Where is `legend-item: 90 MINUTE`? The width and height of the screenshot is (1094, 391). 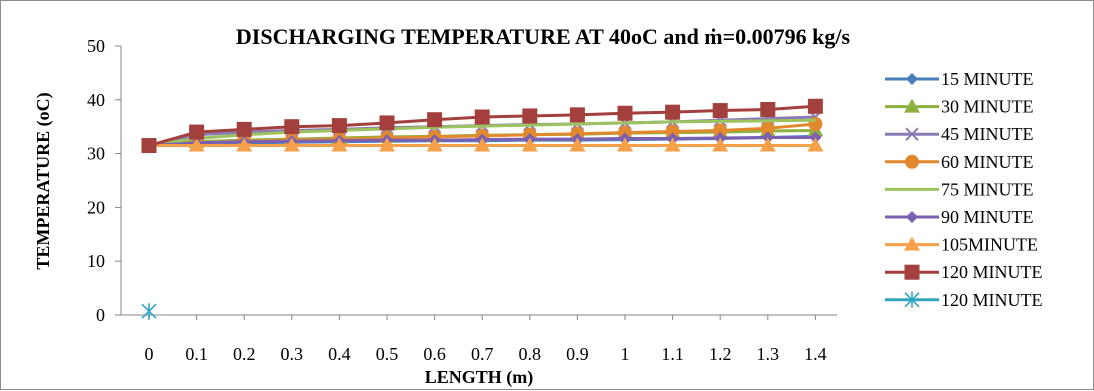 legend-item: 90 MINUTE is located at coordinates (959, 217).